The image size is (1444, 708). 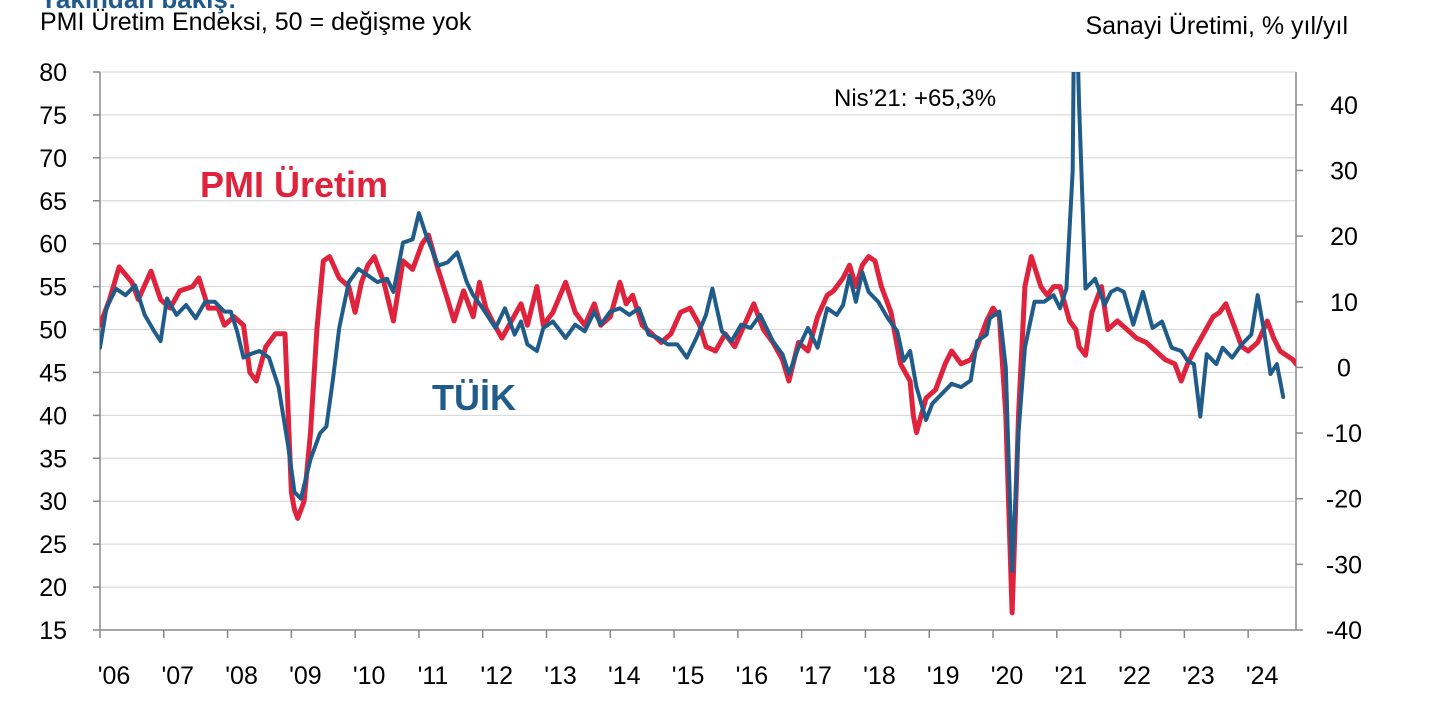 What do you see at coordinates (1344, 237) in the screenshot?
I see `right-tick-label: 20` at bounding box center [1344, 237].